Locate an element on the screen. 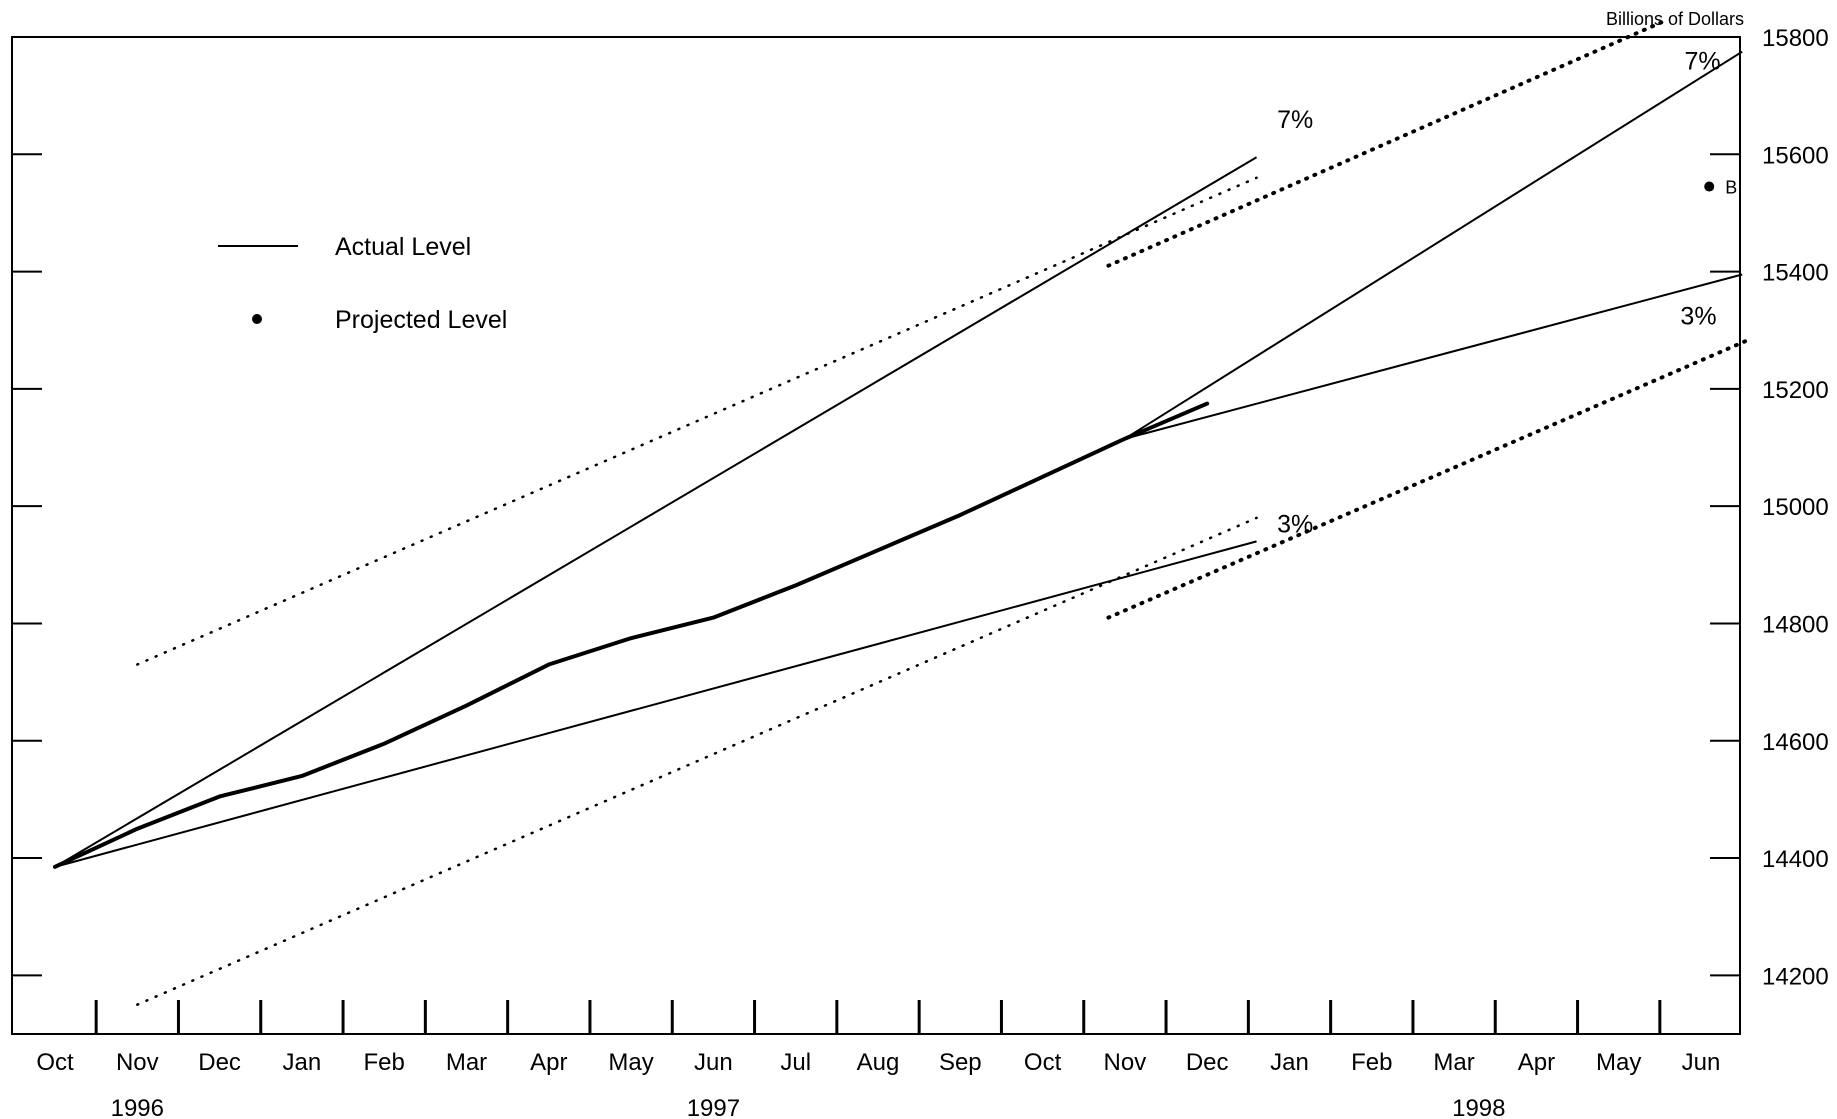  y-tick-label: 14200 is located at coordinates (1795, 976).